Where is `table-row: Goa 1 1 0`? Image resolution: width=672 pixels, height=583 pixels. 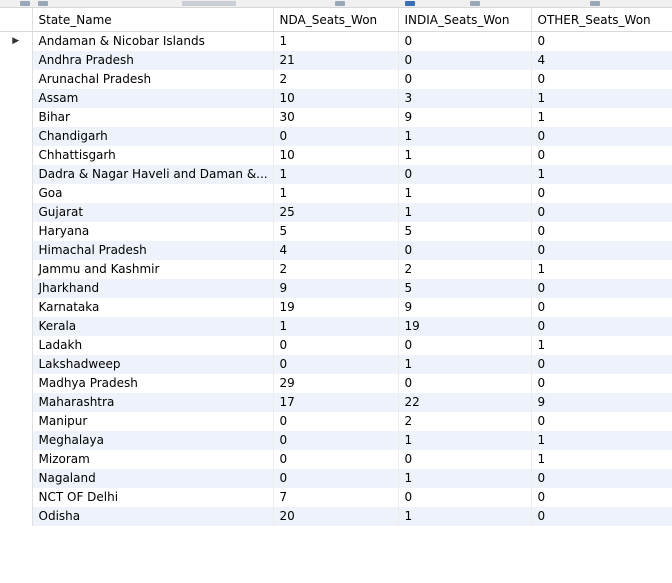 table-row: Goa 1 1 0 is located at coordinates (336, 193).